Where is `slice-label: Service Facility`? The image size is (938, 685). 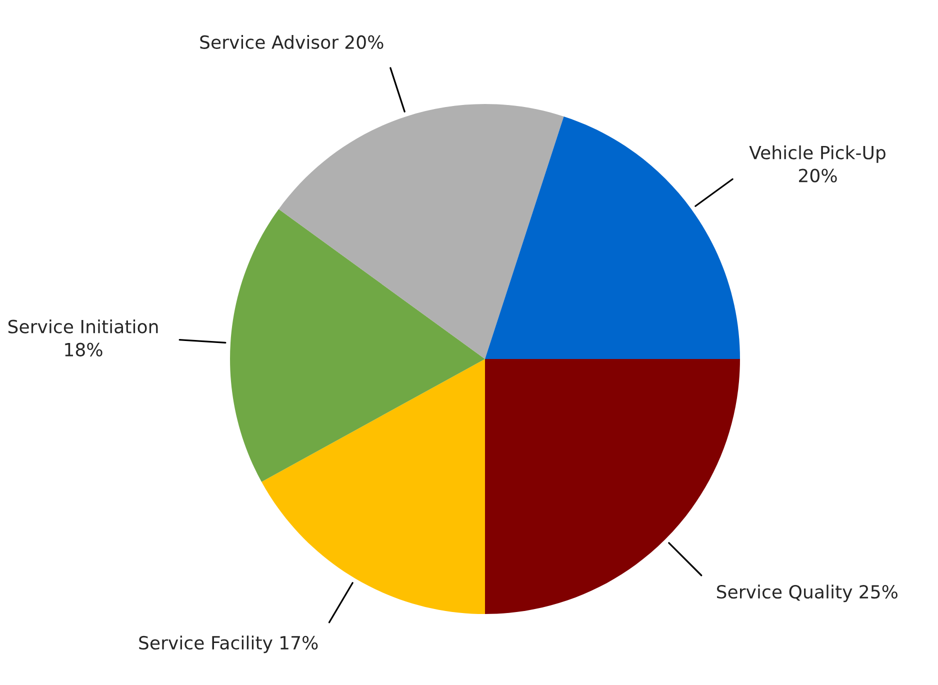 slice-label: Service Facility is located at coordinates (205, 645).